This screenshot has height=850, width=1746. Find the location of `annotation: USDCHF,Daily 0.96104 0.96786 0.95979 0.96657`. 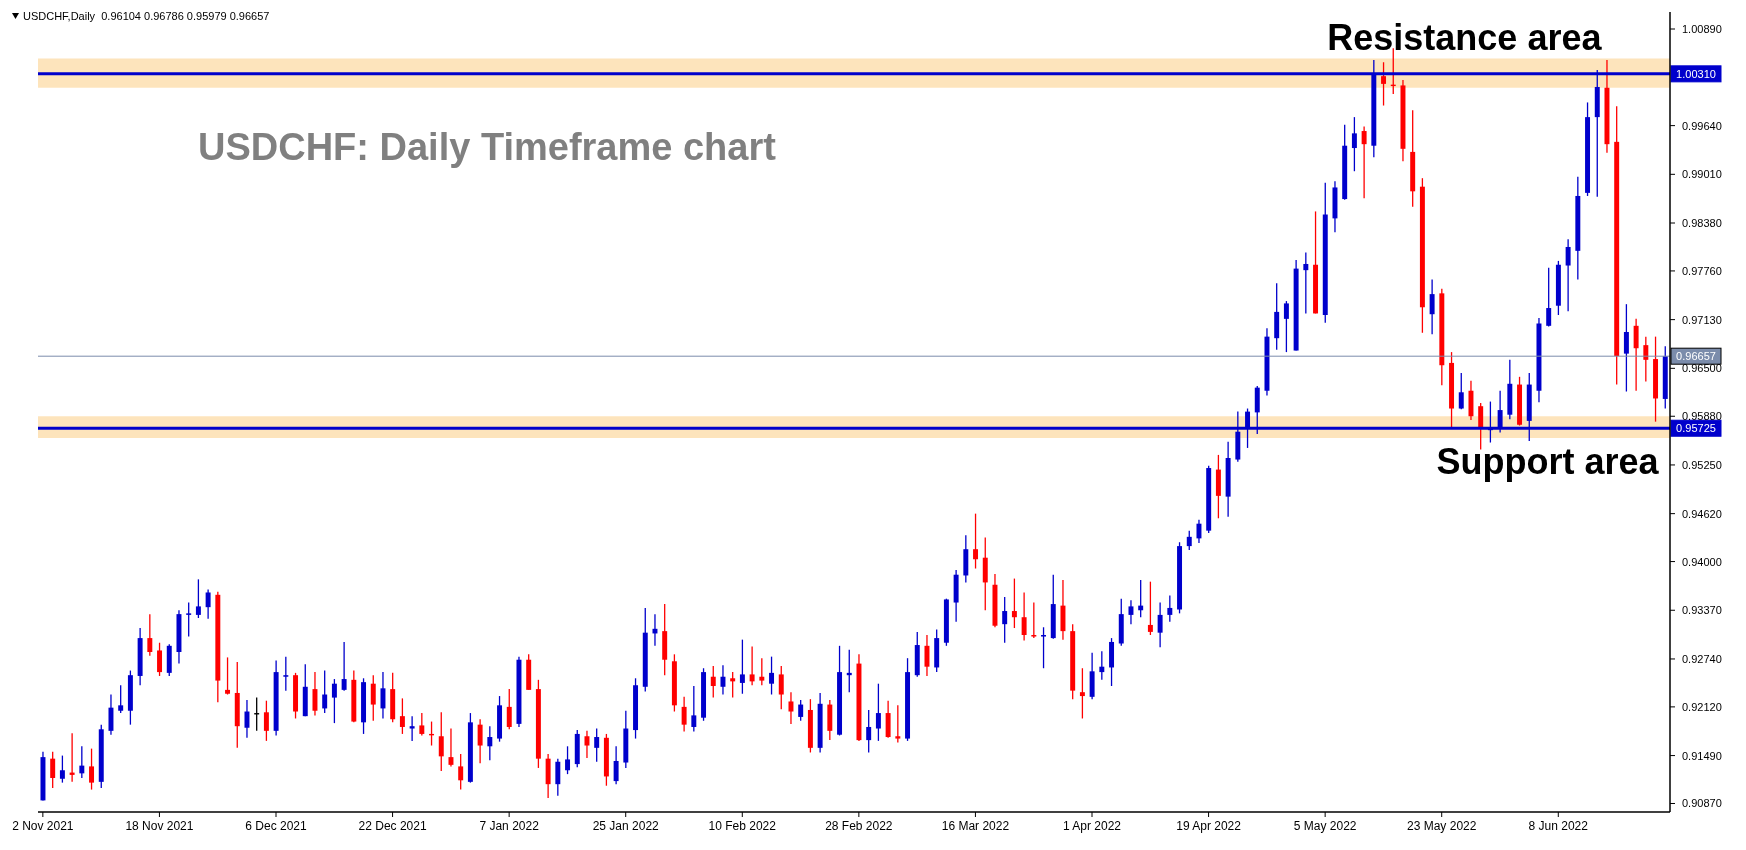

annotation: USDCHF,Daily 0.96104 0.96786 0.95979 0.96657 is located at coordinates (146, 16).